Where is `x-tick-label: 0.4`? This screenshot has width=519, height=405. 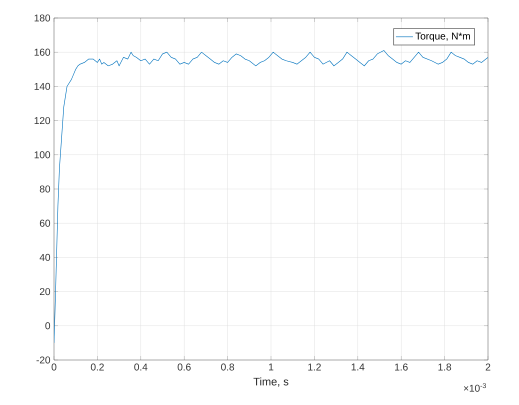
x-tick-label: 0.4 is located at coordinates (141, 367).